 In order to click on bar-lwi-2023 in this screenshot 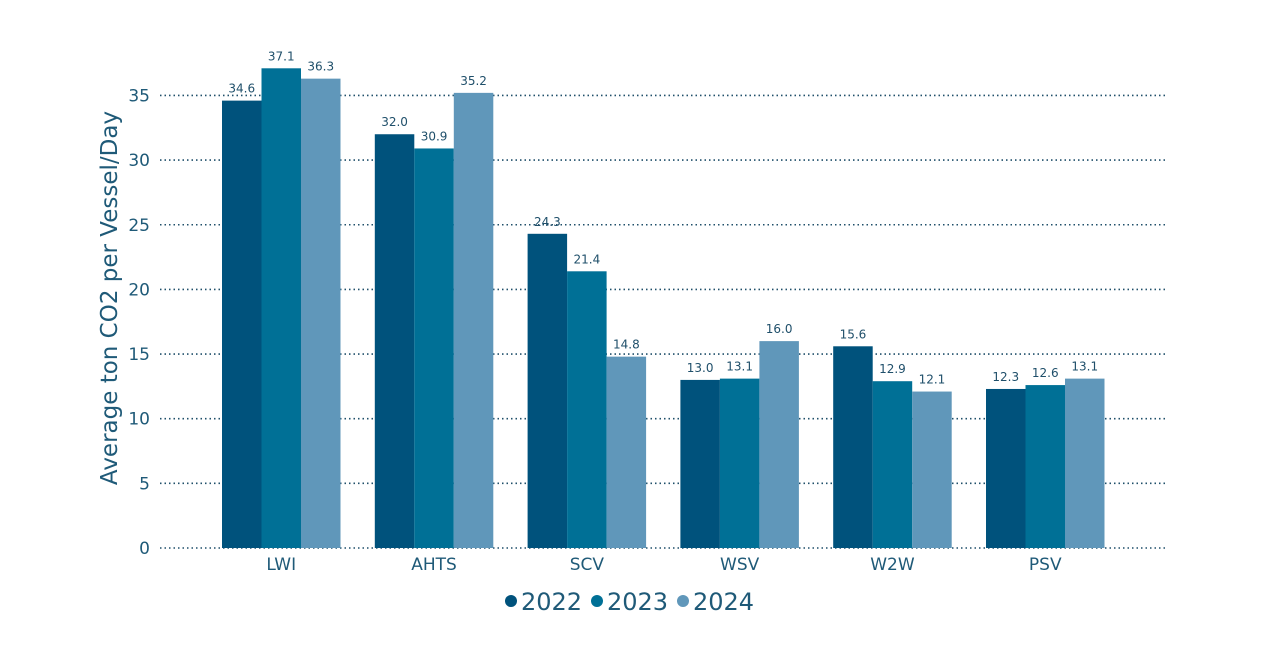, I will do `click(281, 308)`.